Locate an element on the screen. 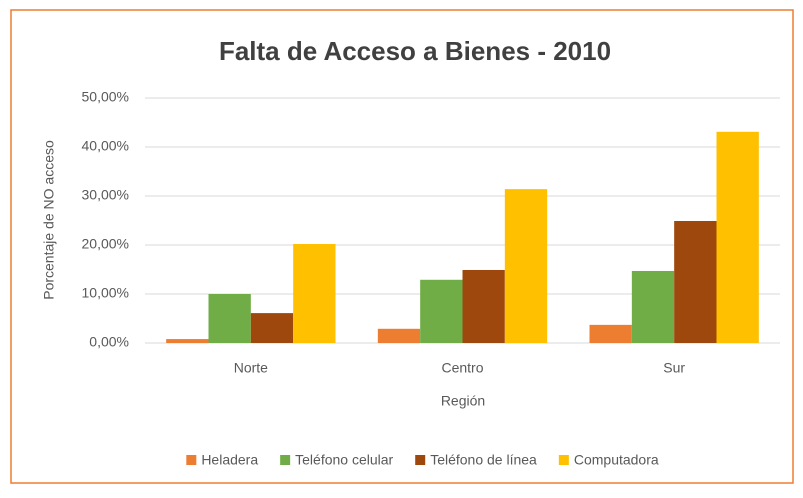  x-tick-label: Sur is located at coordinates (674, 368).